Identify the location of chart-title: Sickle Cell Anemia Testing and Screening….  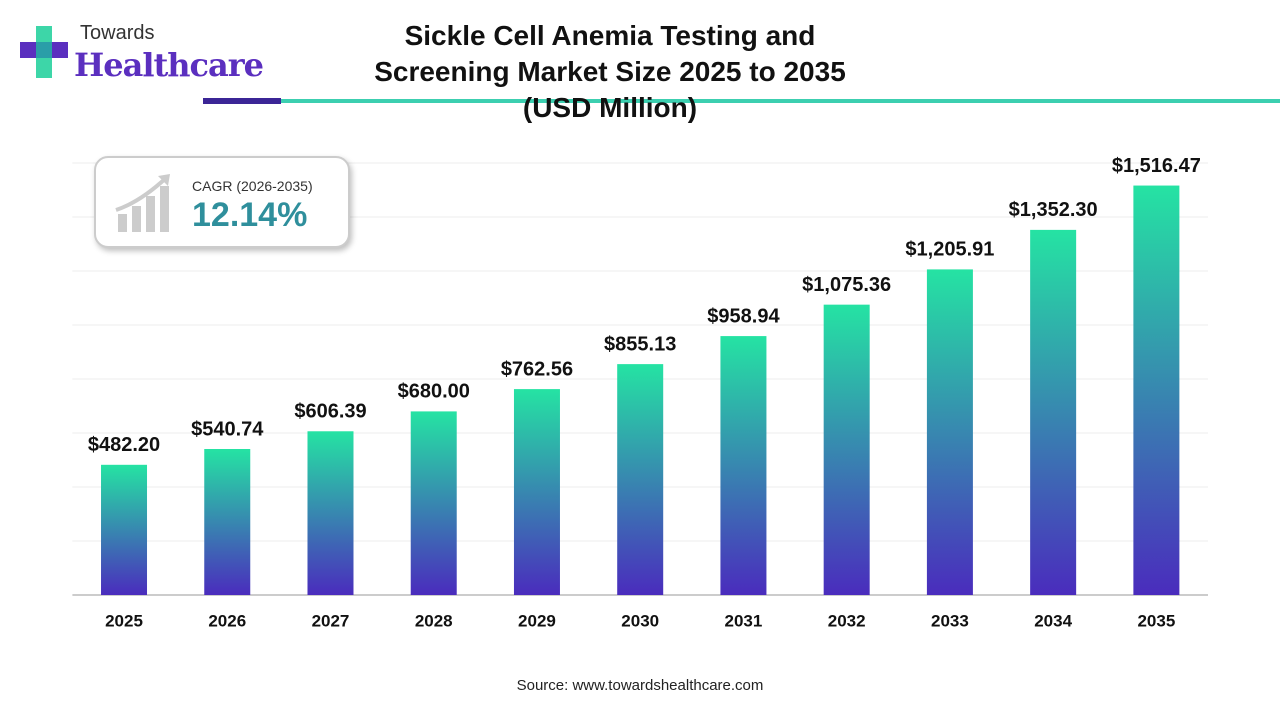
(610, 71).